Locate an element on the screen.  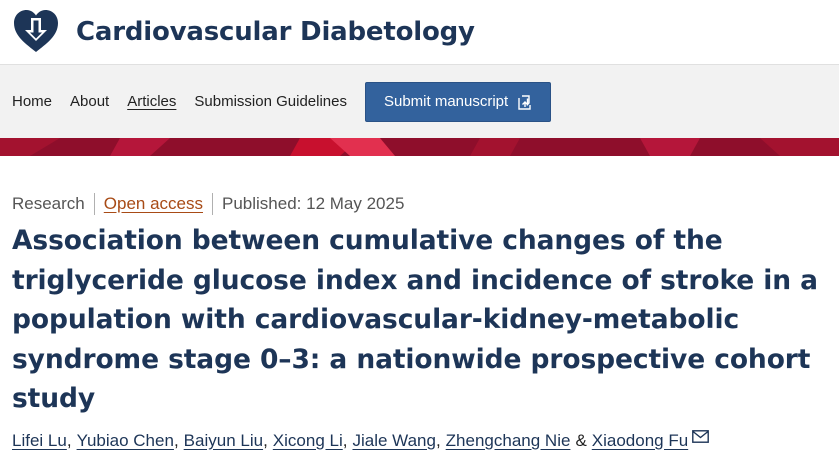
author-link: Zhengchang Nie is located at coordinates (508, 440).